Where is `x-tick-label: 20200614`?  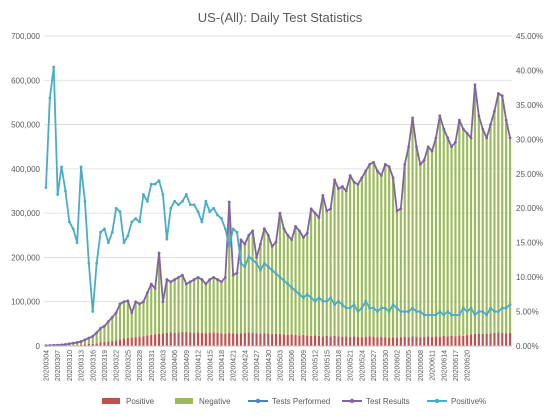 x-tick-label: 20200614 is located at coordinates (444, 365).